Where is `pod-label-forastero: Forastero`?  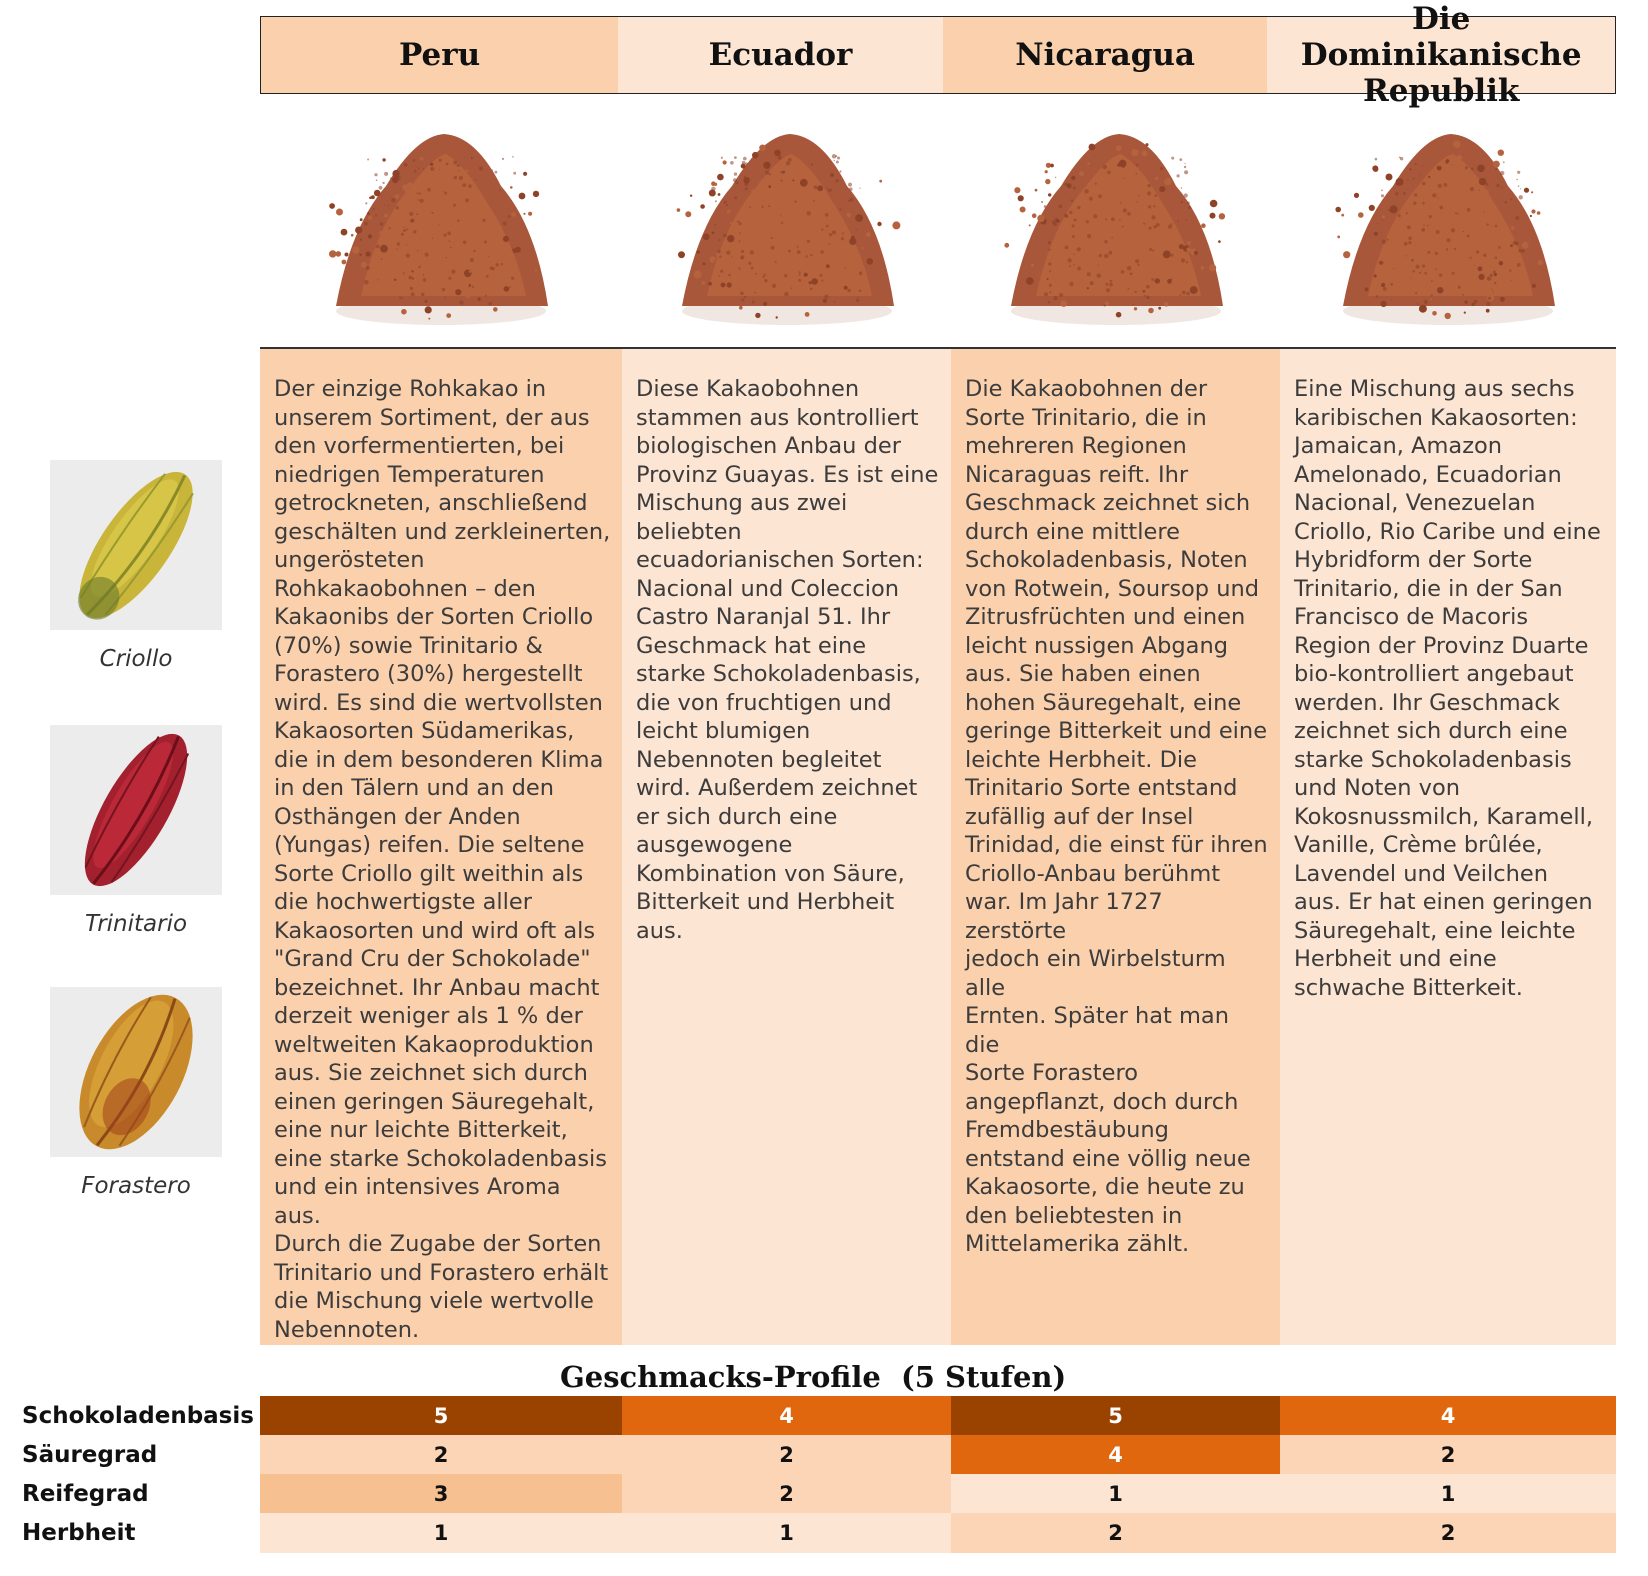 pod-label-forastero: Forastero is located at coordinates (136, 1186).